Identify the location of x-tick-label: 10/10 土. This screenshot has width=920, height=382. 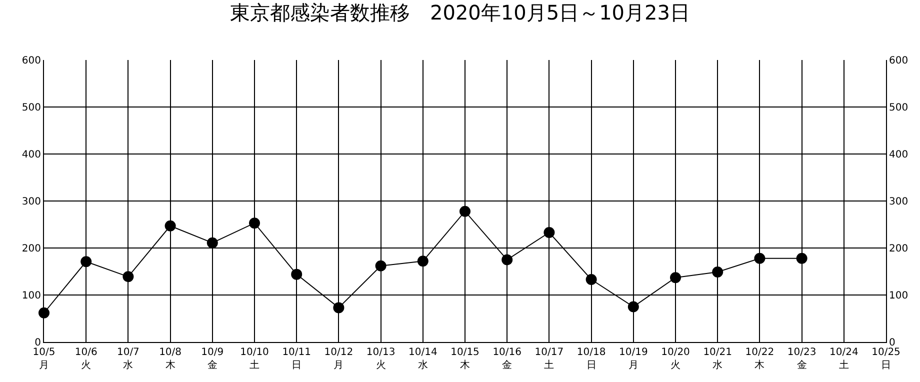
(254, 359).